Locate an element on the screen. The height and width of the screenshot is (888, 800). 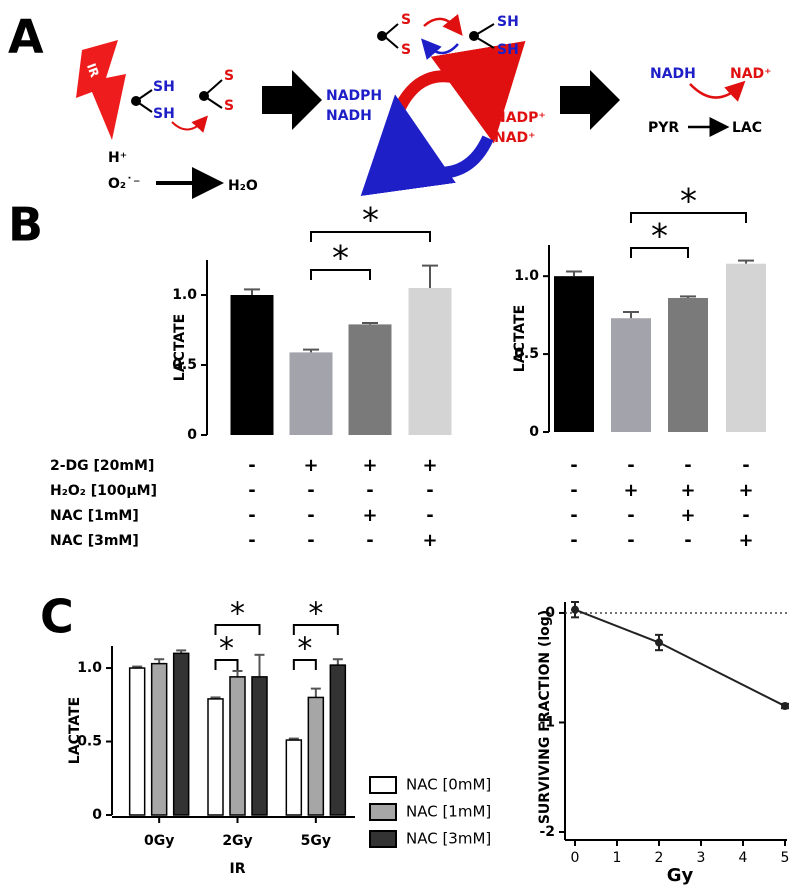
big-arrow is located at coordinates (292, 100).